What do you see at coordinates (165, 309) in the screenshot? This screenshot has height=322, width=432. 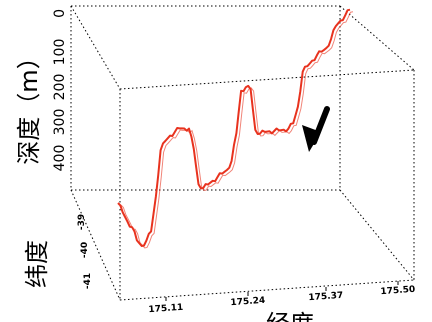 I see `x-tick-label: 175.11` at bounding box center [165, 309].